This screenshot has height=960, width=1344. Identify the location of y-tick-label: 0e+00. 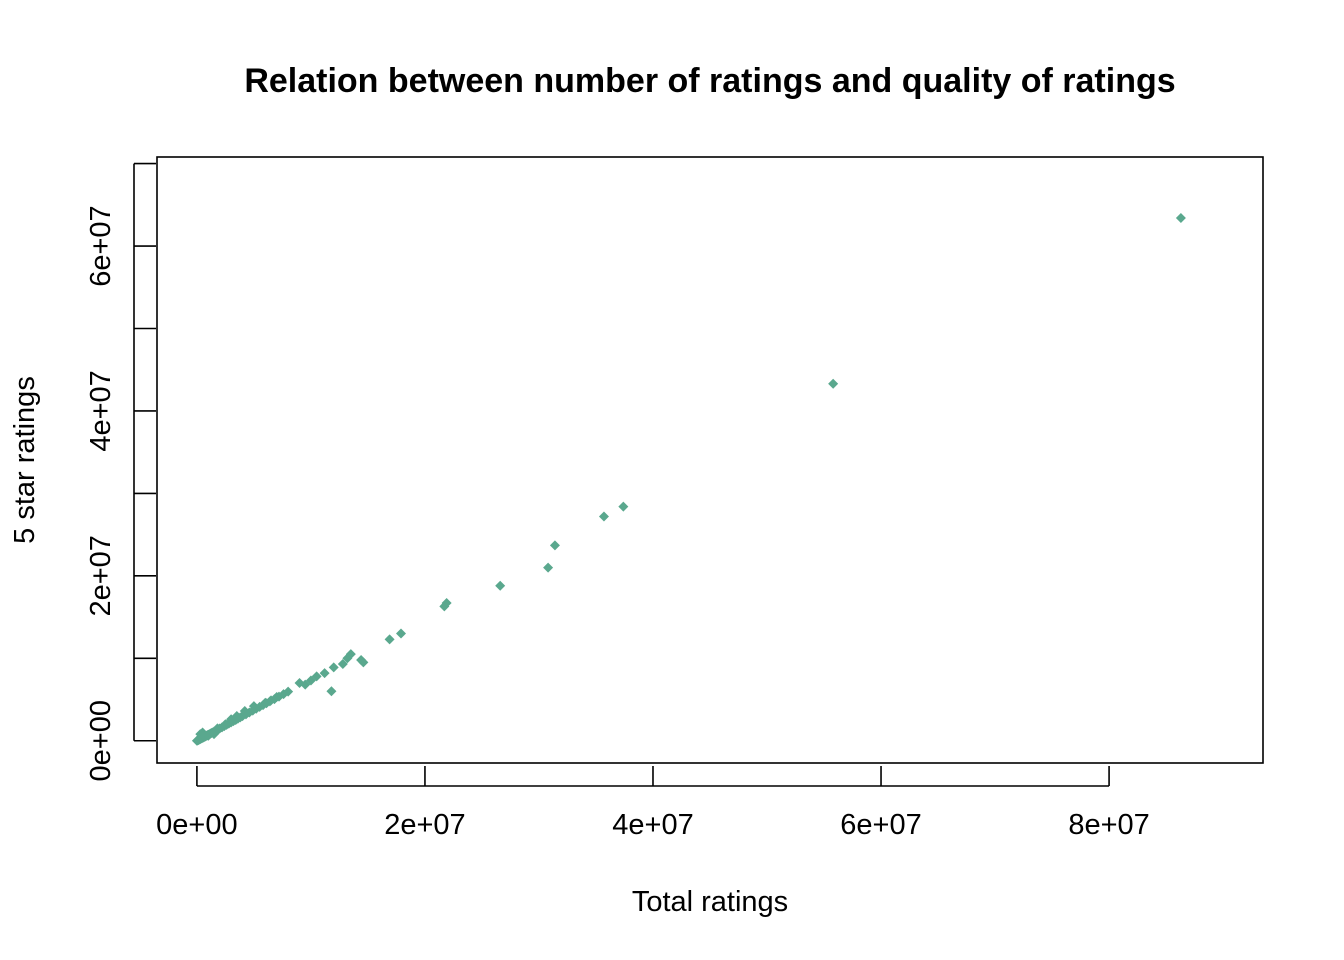
(101, 740).